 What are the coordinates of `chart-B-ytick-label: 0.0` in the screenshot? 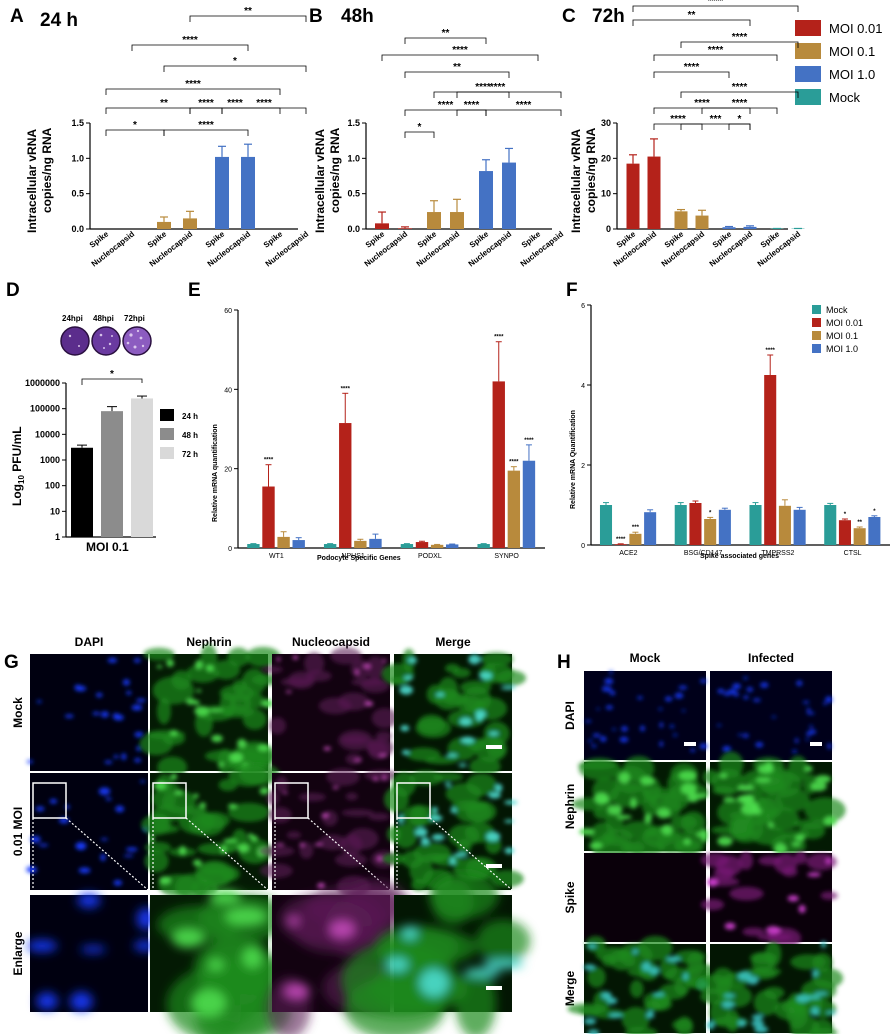 It's located at (353, 229).